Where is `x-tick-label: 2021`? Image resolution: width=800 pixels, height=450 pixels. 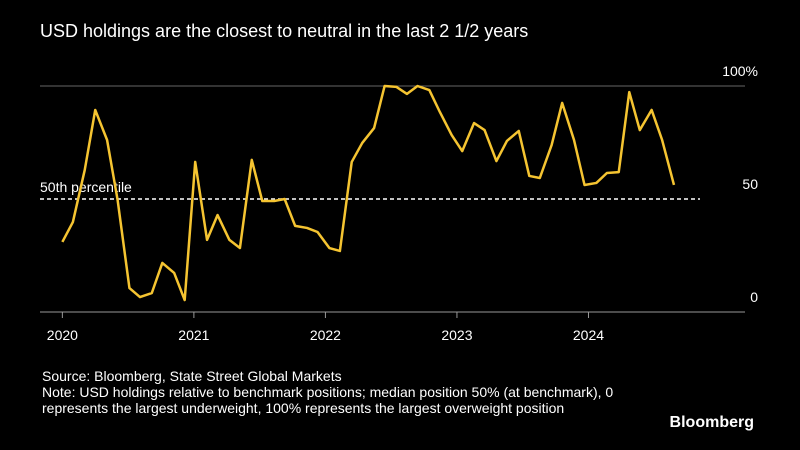 x-tick-label: 2021 is located at coordinates (193, 335).